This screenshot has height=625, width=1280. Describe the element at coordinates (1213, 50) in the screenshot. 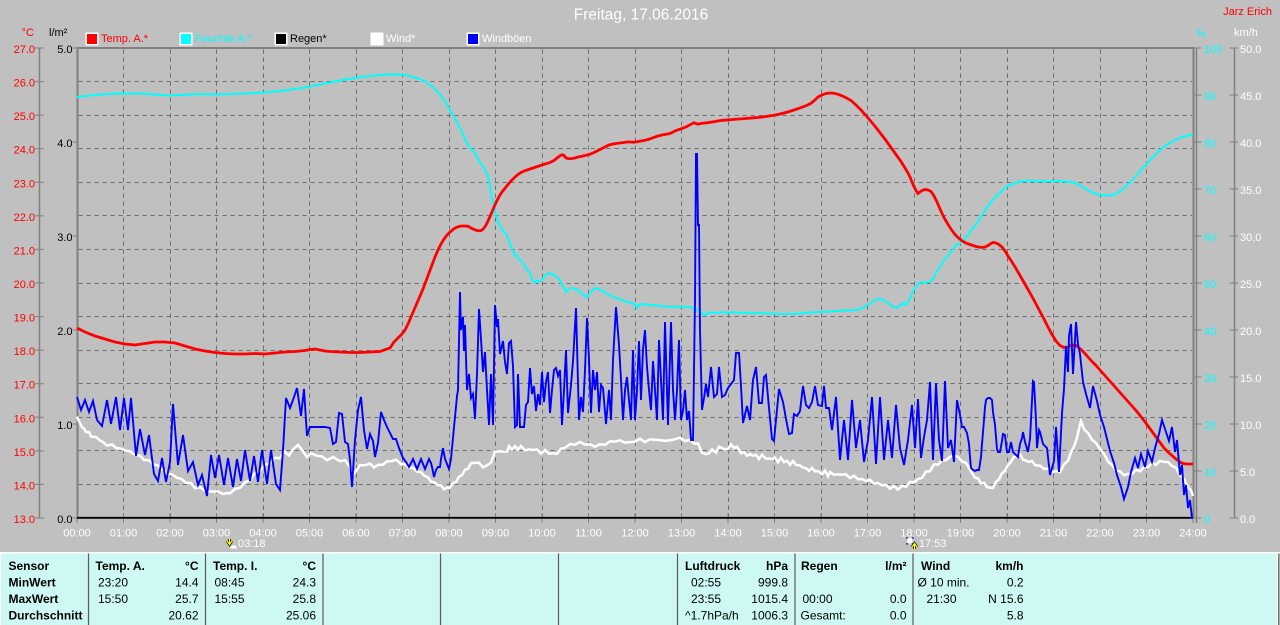

I see `svg-text: 100` at that location.